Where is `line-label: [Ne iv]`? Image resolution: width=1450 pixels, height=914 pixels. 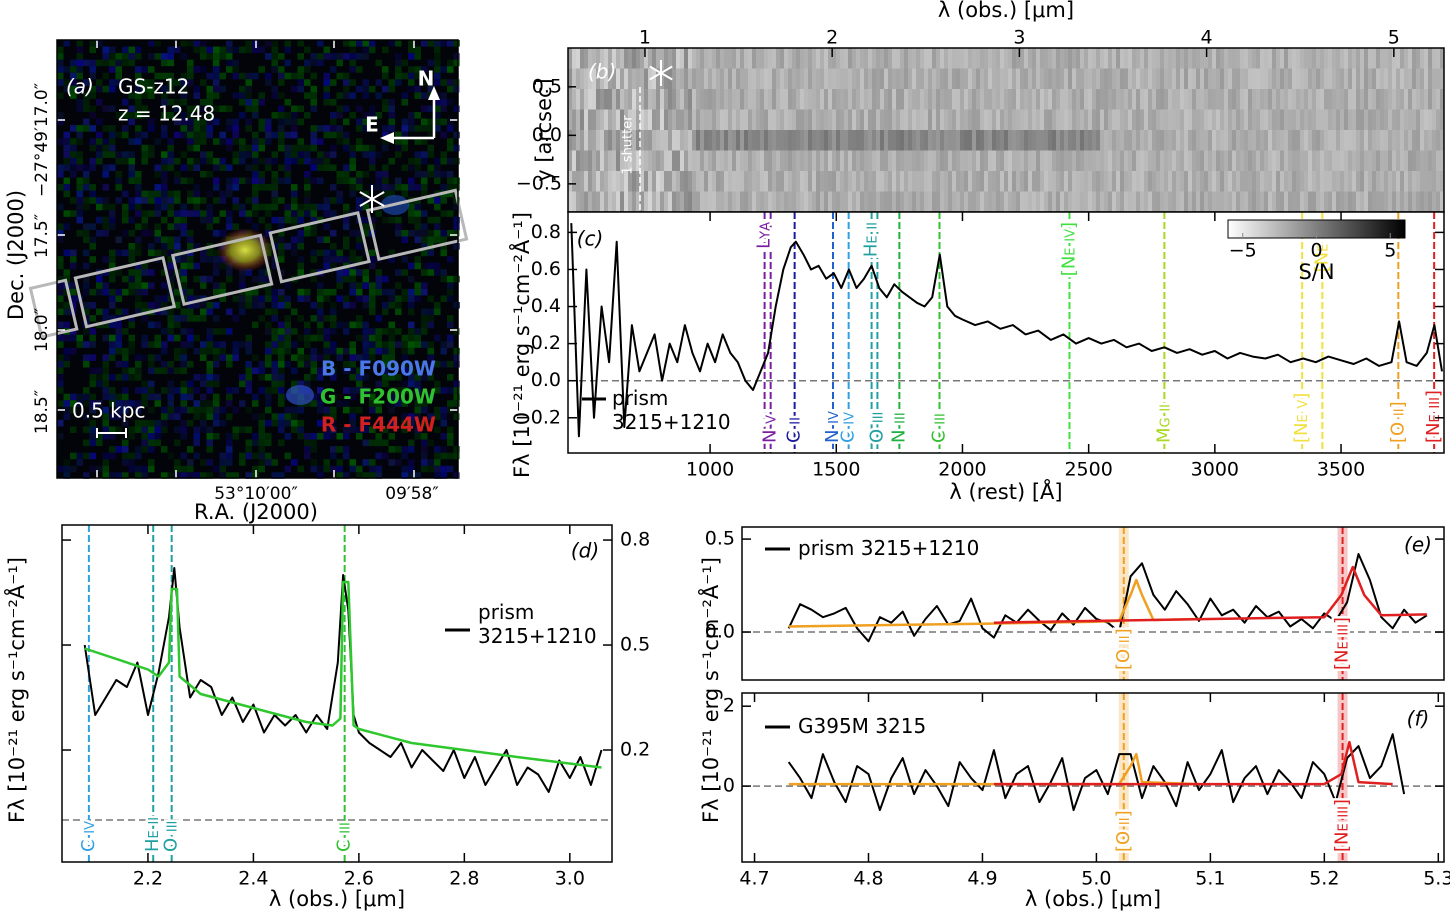
line-label: [Ne iv] is located at coordinates (1068, 249).